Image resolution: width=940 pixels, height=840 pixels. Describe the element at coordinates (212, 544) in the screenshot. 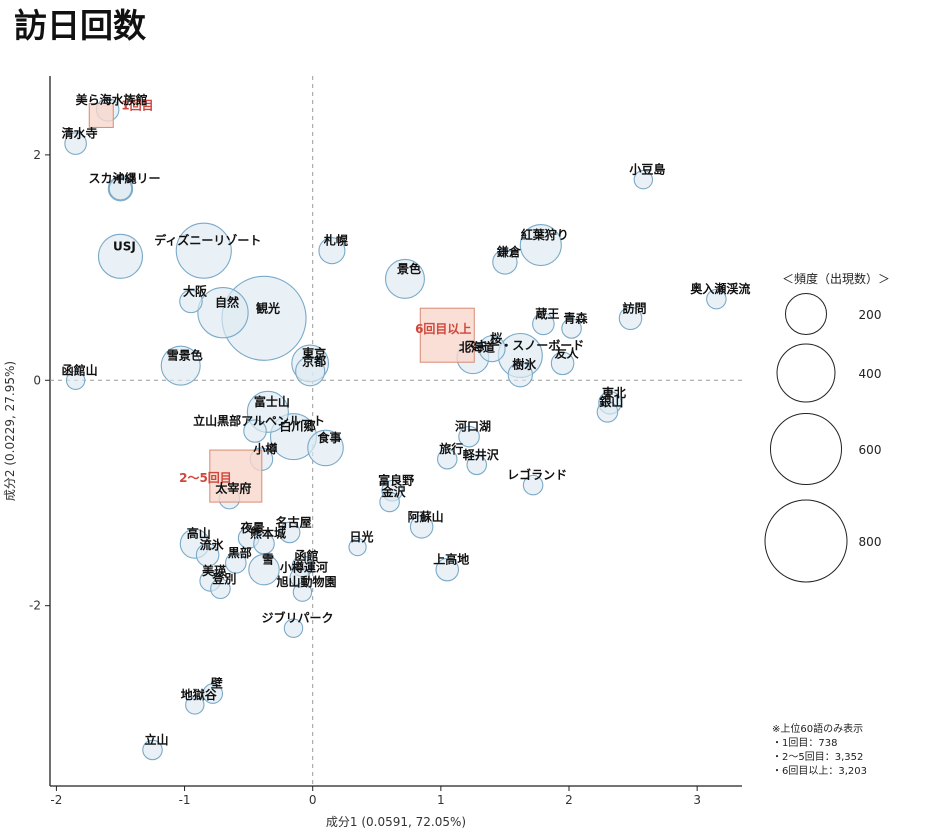

I see `point-label: 流氷` at that location.